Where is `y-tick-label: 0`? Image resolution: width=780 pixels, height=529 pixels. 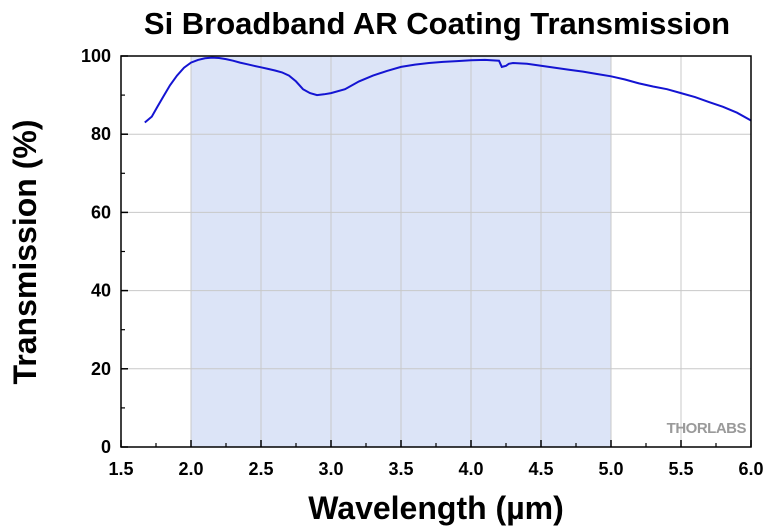
y-tick-label: 0 is located at coordinates (106, 447).